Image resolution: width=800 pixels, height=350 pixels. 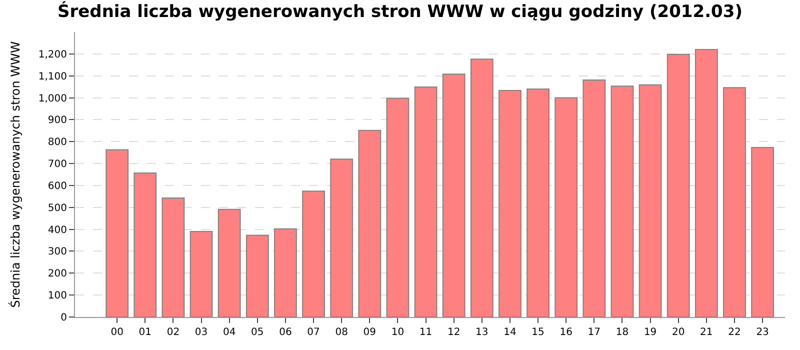 I want to click on x-tick-label: 02, so click(x=173, y=332).